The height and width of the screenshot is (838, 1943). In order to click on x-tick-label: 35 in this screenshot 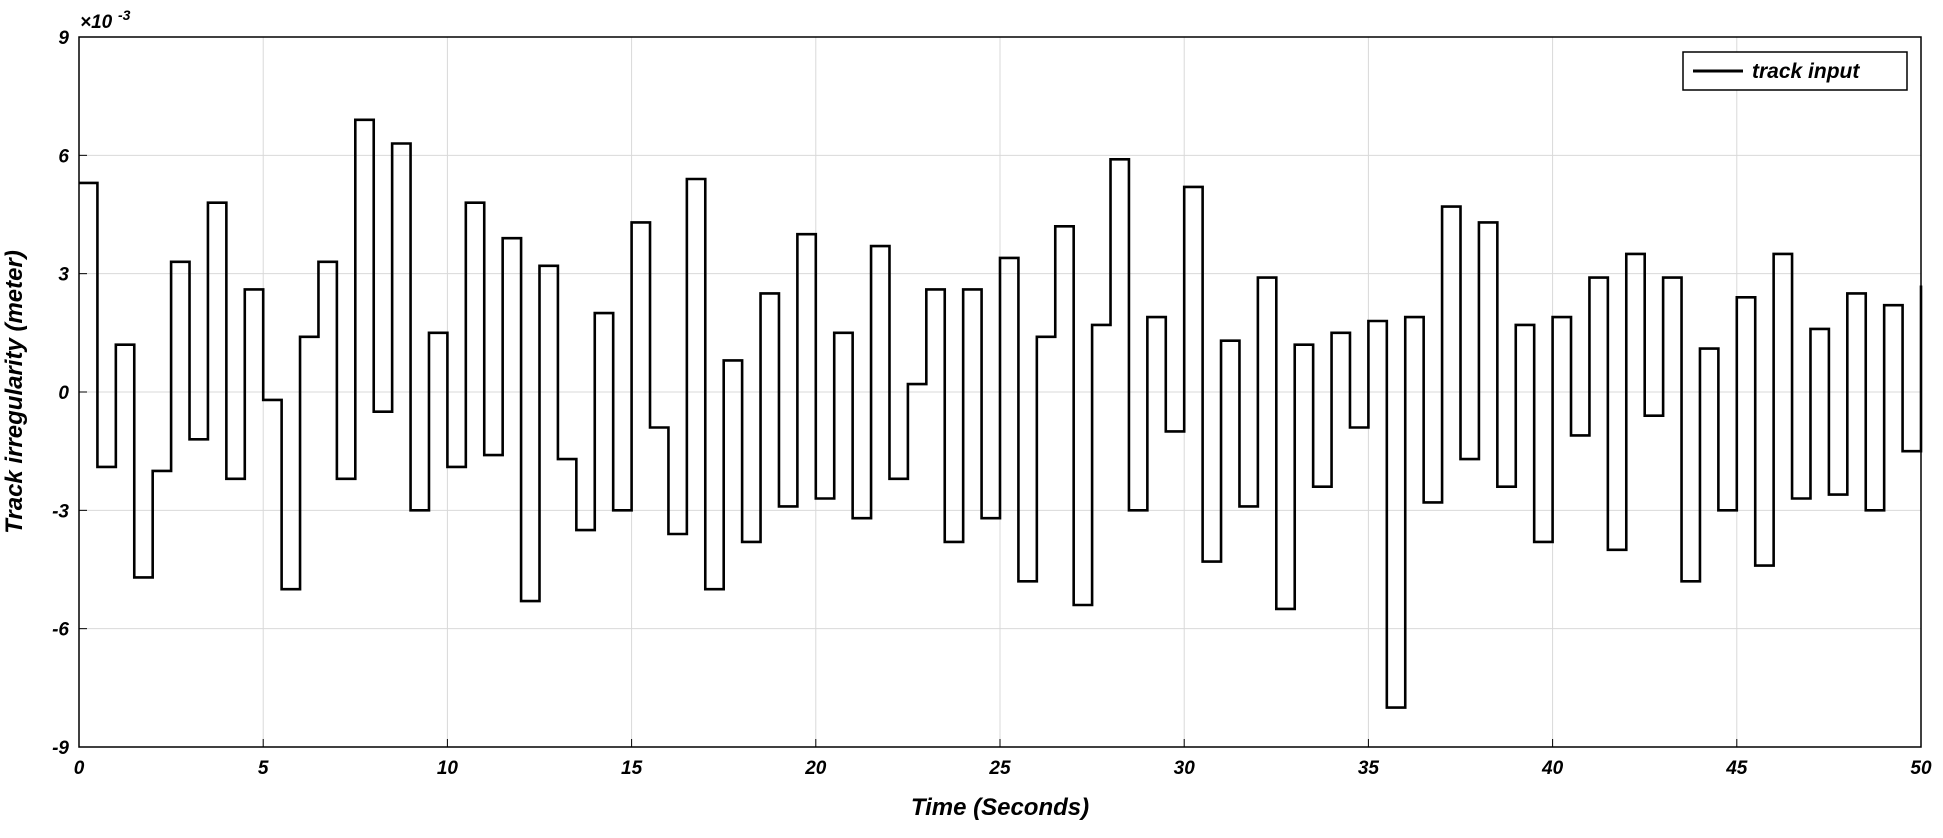, I will do `click(1369, 768)`.